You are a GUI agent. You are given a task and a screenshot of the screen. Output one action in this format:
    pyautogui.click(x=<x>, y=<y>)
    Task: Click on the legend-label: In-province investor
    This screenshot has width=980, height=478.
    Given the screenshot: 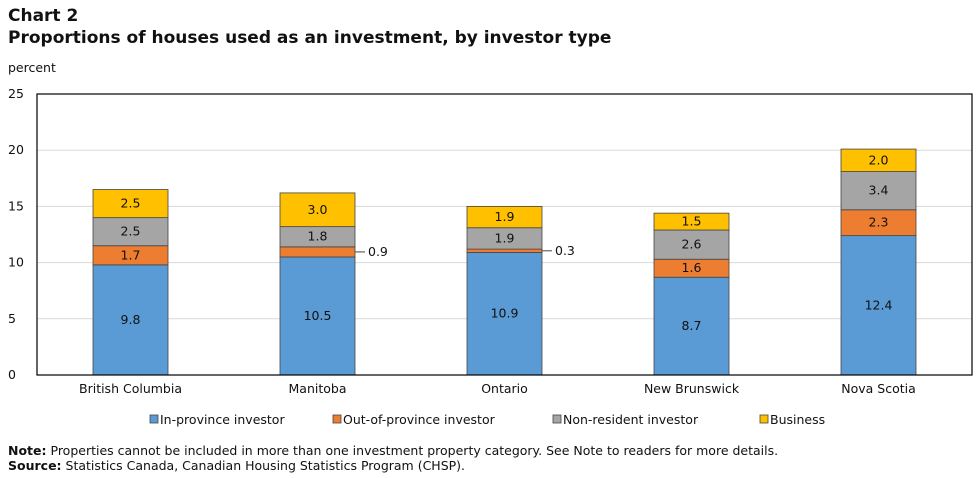 What is the action you would take?
    pyautogui.click(x=222, y=419)
    